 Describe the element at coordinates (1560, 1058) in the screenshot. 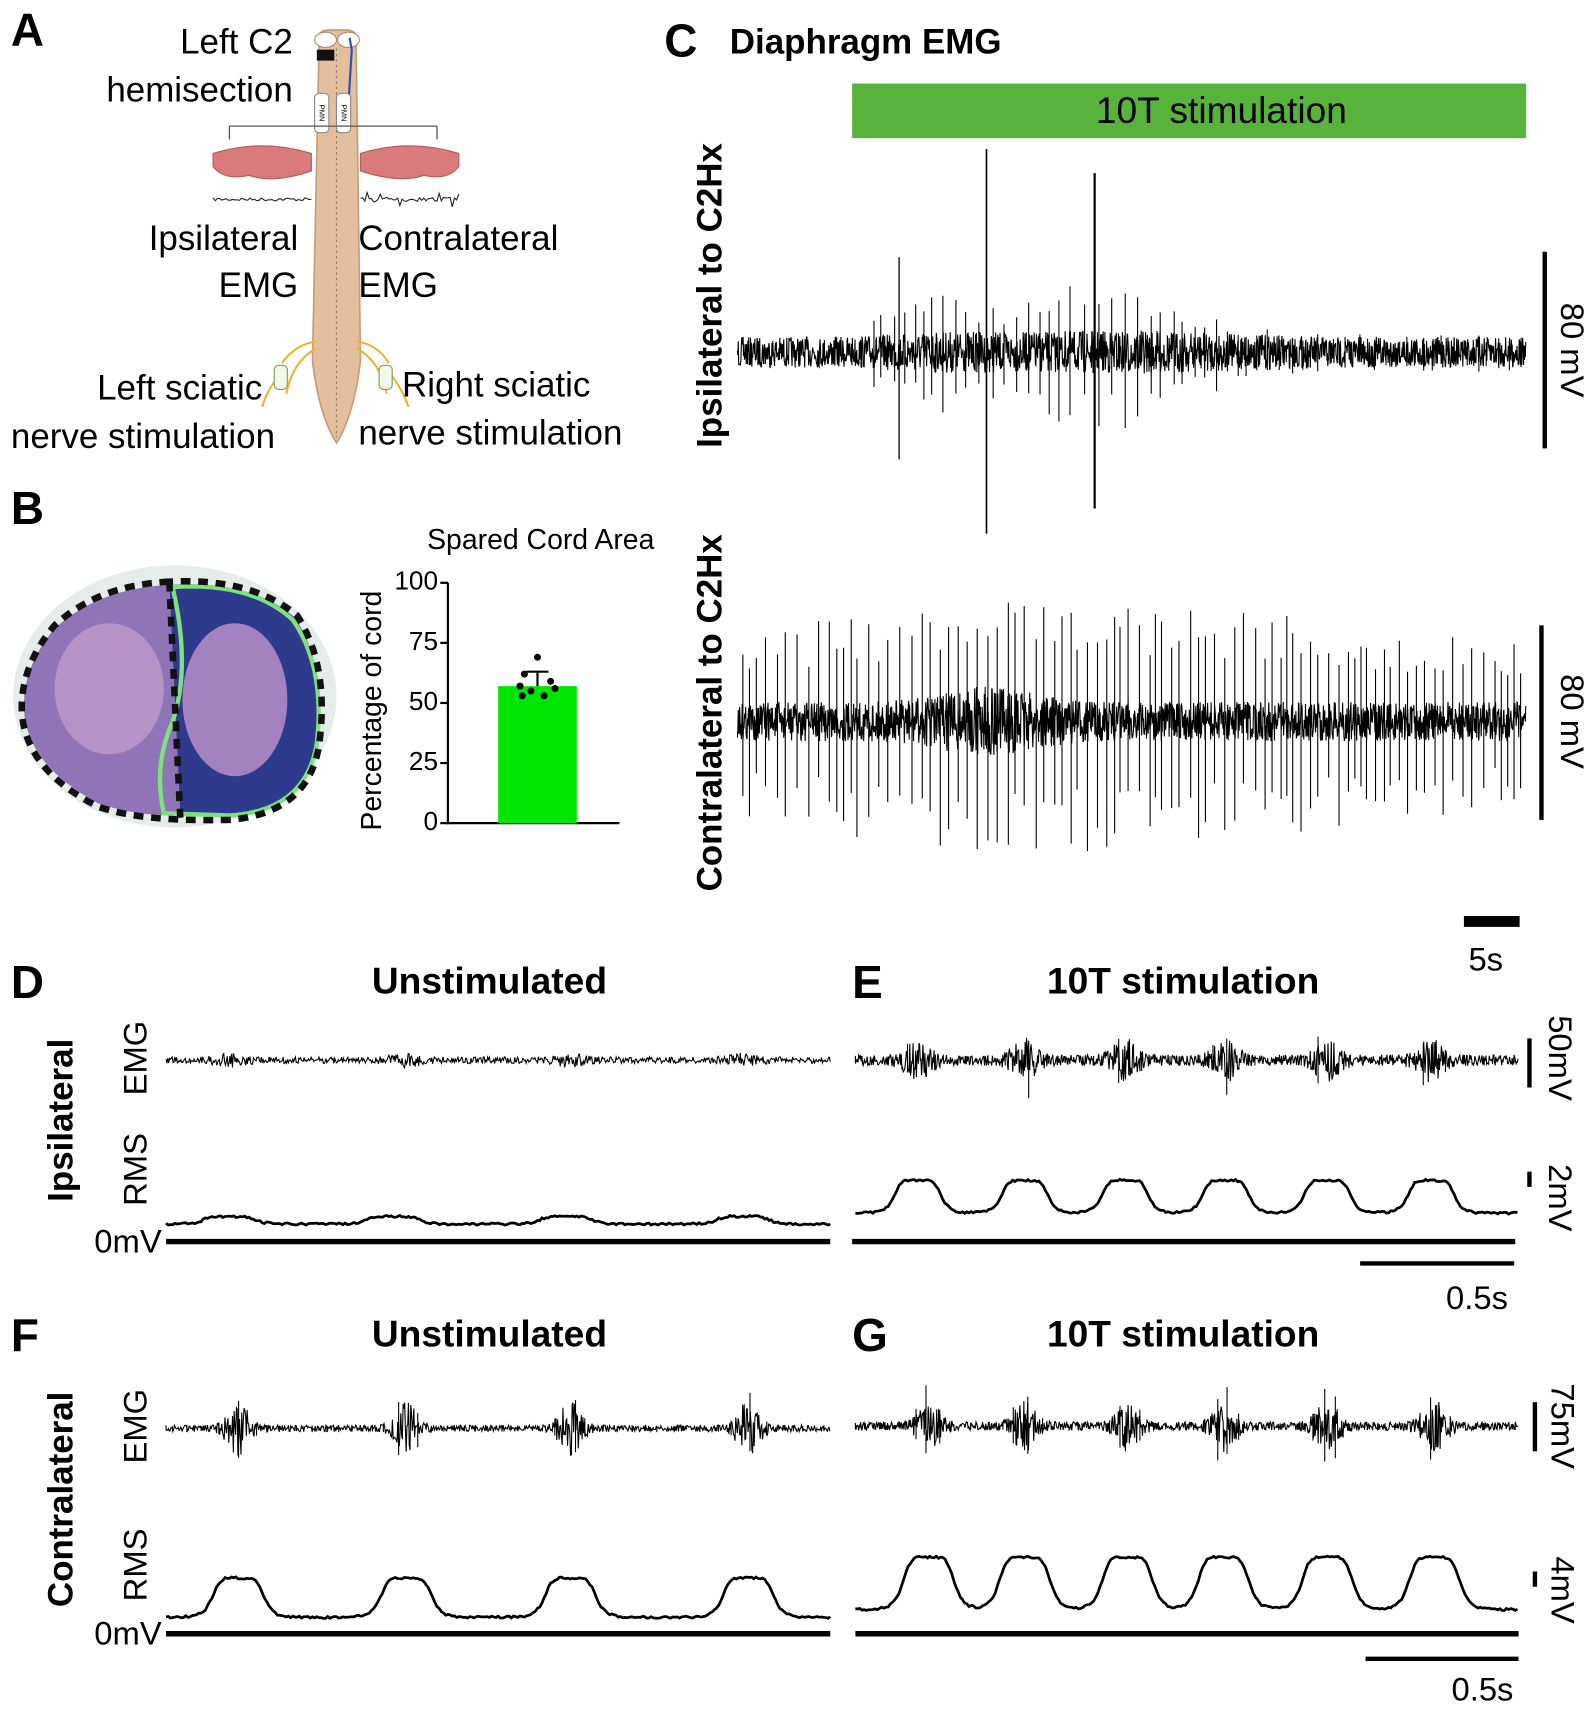

I see `scale-label: 50mV` at that location.